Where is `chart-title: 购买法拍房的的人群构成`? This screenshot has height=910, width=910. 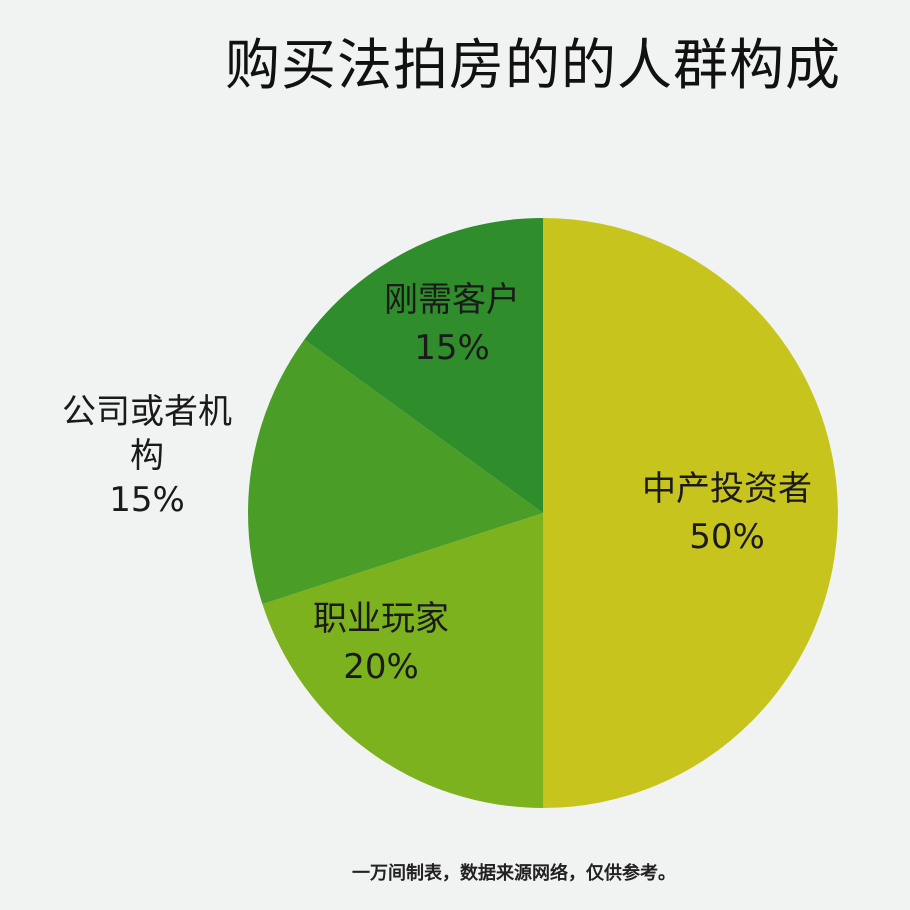
chart-title: 购买法拍房的的人群构成 is located at coordinates (533, 65).